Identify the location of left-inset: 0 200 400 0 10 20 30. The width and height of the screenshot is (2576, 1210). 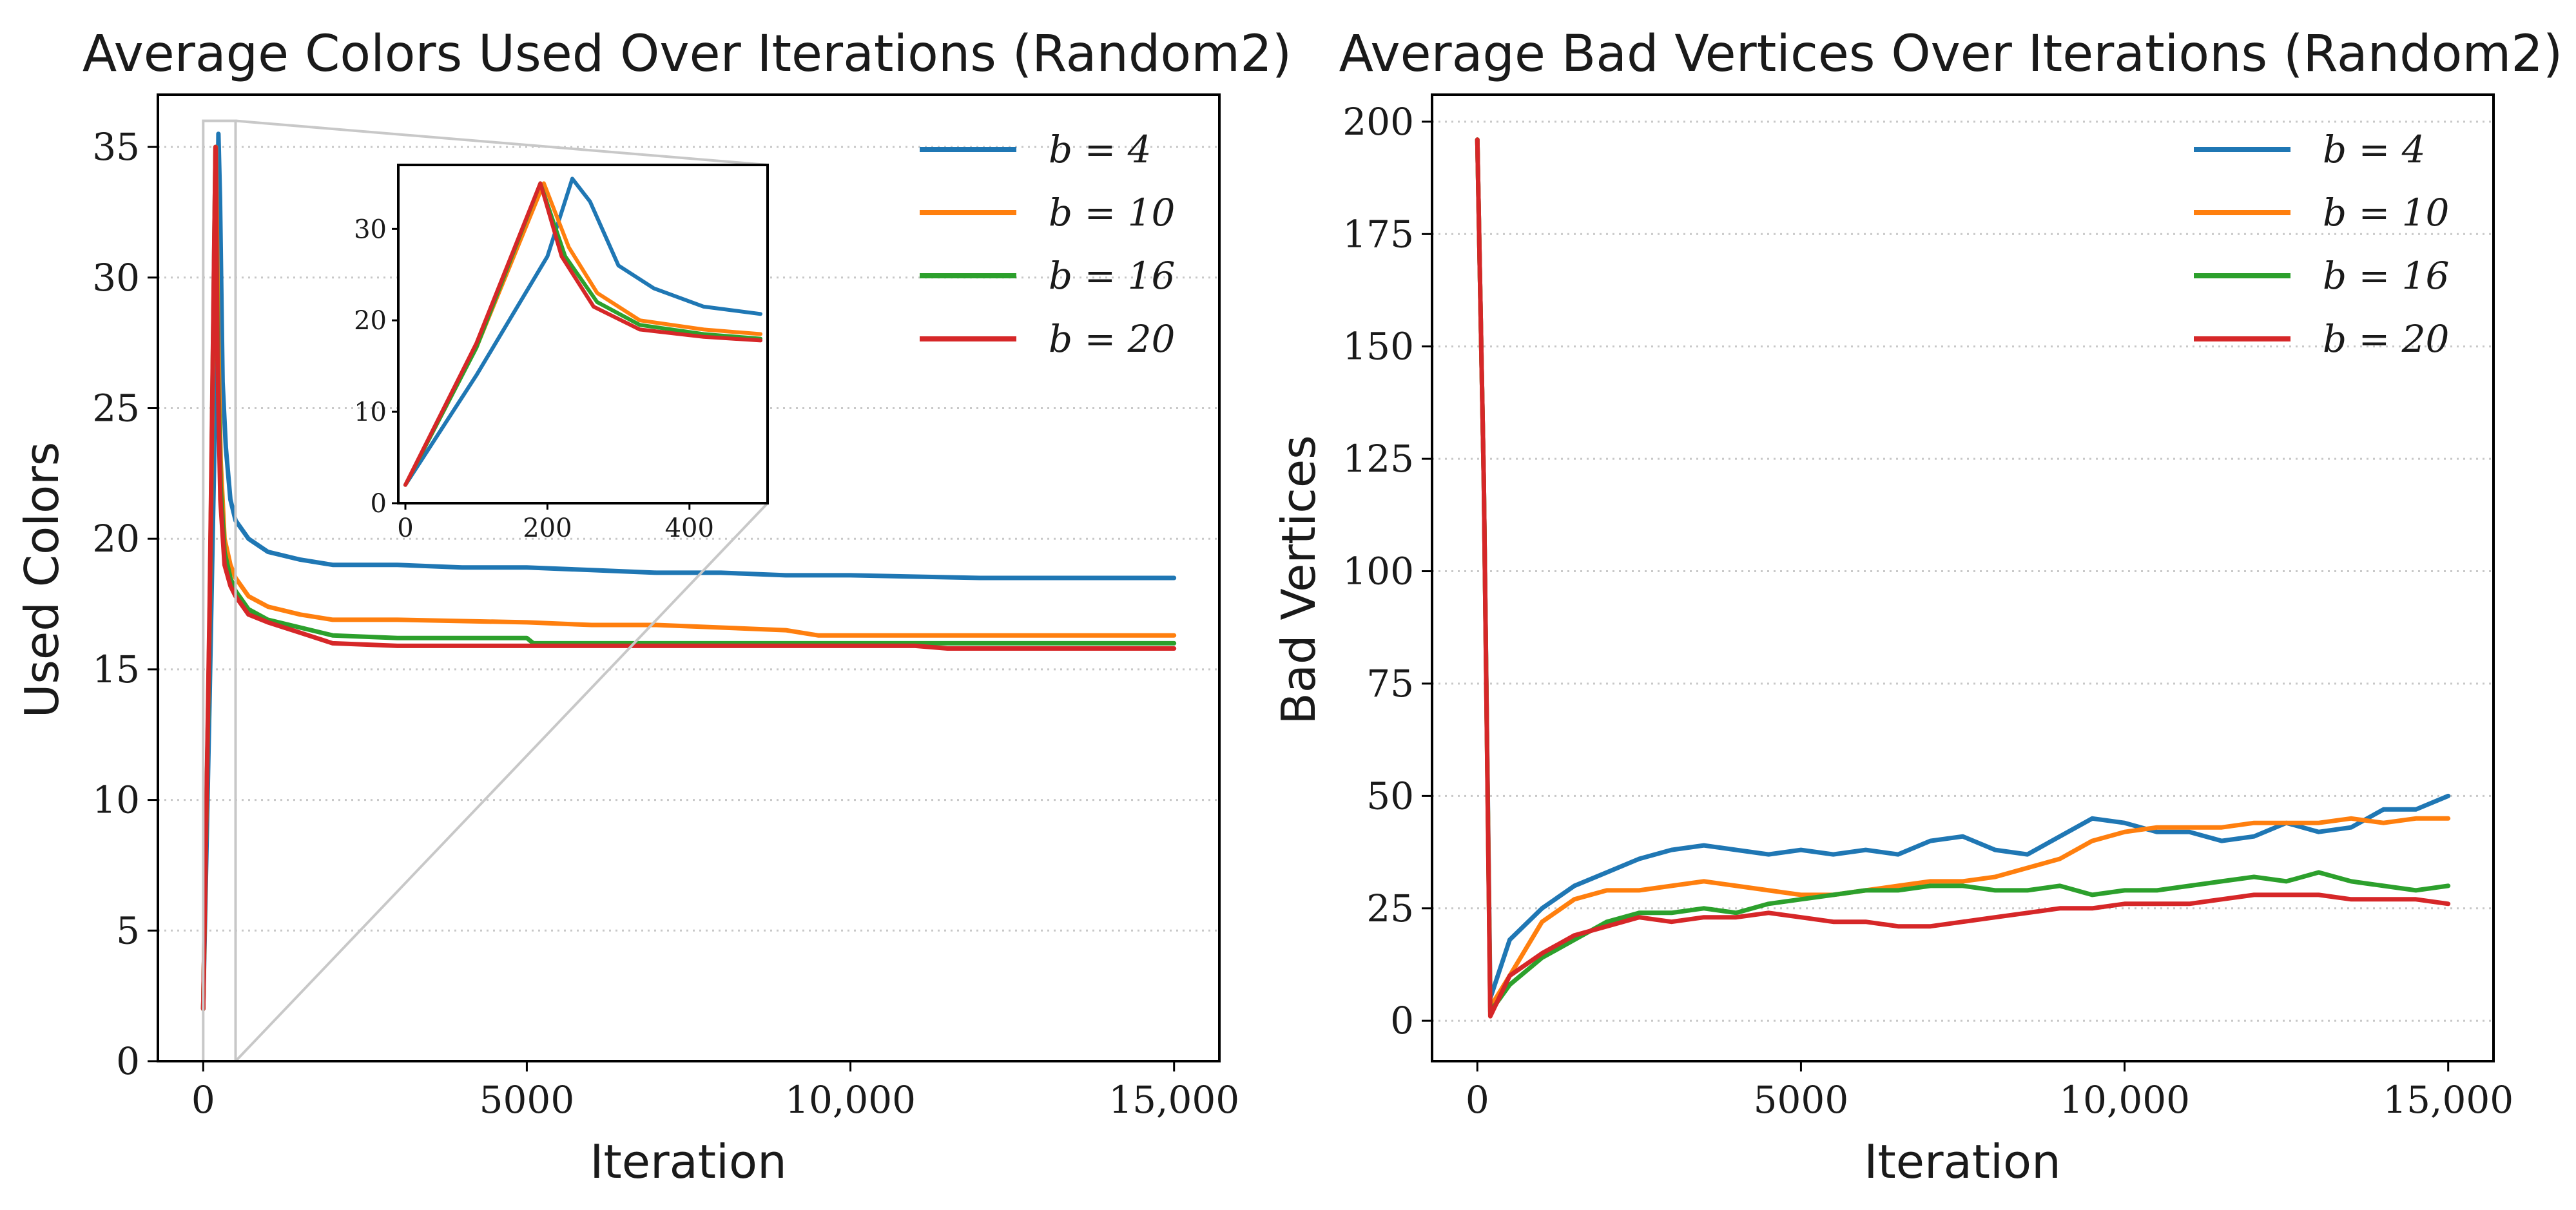
(561, 353).